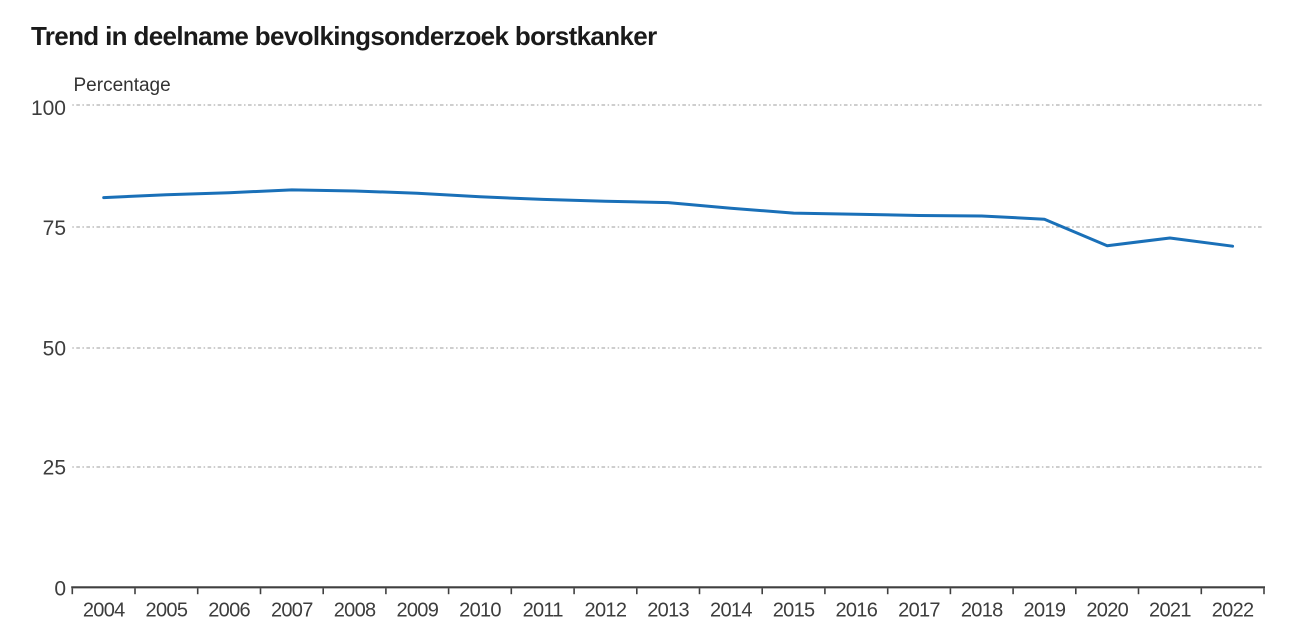  Describe the element at coordinates (668, 610) in the screenshot. I see `svg-text: 2013` at that location.